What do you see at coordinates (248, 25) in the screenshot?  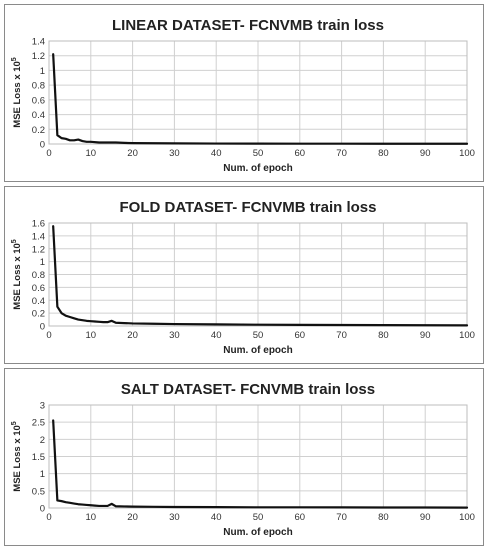 I see `chart-title: LINEAR DATASET- FCNVMB train loss` at bounding box center [248, 25].